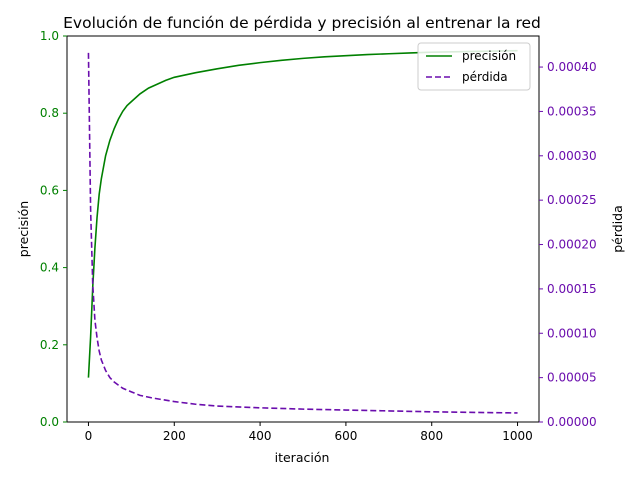 This screenshot has width=640, height=480. Describe the element at coordinates (572, 200) in the screenshot. I see `right-tick-label: 0.00025` at that location.